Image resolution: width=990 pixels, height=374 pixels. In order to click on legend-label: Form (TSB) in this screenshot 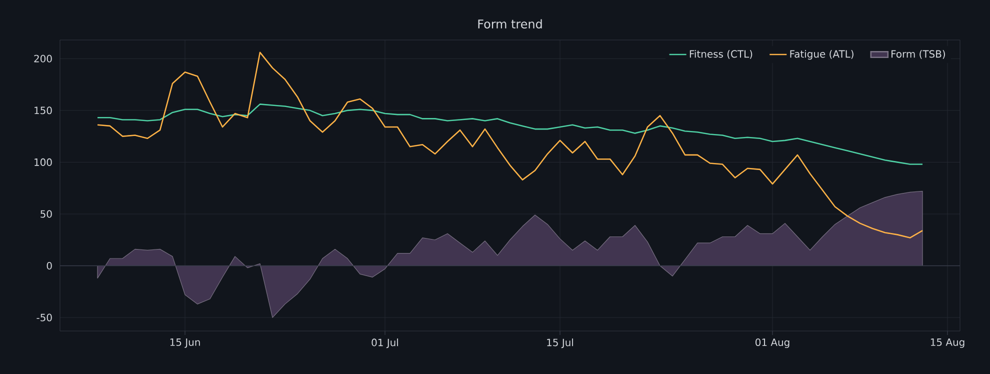, I will do `click(918, 54)`.